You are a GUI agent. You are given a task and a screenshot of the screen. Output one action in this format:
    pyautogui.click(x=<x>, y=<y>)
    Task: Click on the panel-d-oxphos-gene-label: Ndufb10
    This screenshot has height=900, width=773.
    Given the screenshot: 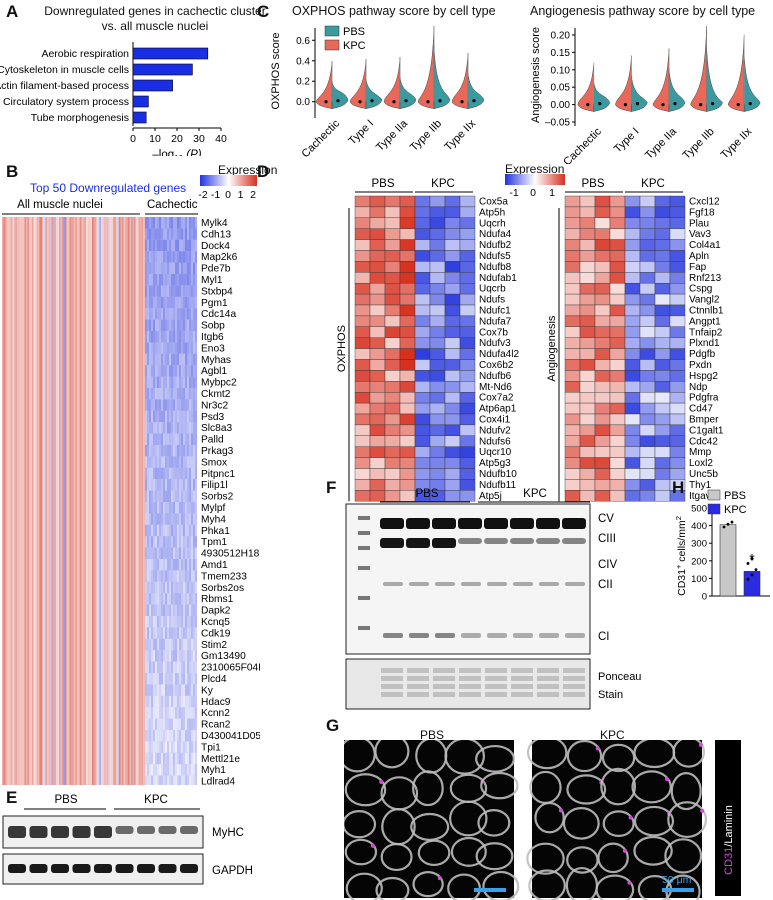 What is the action you would take?
    pyautogui.click(x=498, y=474)
    